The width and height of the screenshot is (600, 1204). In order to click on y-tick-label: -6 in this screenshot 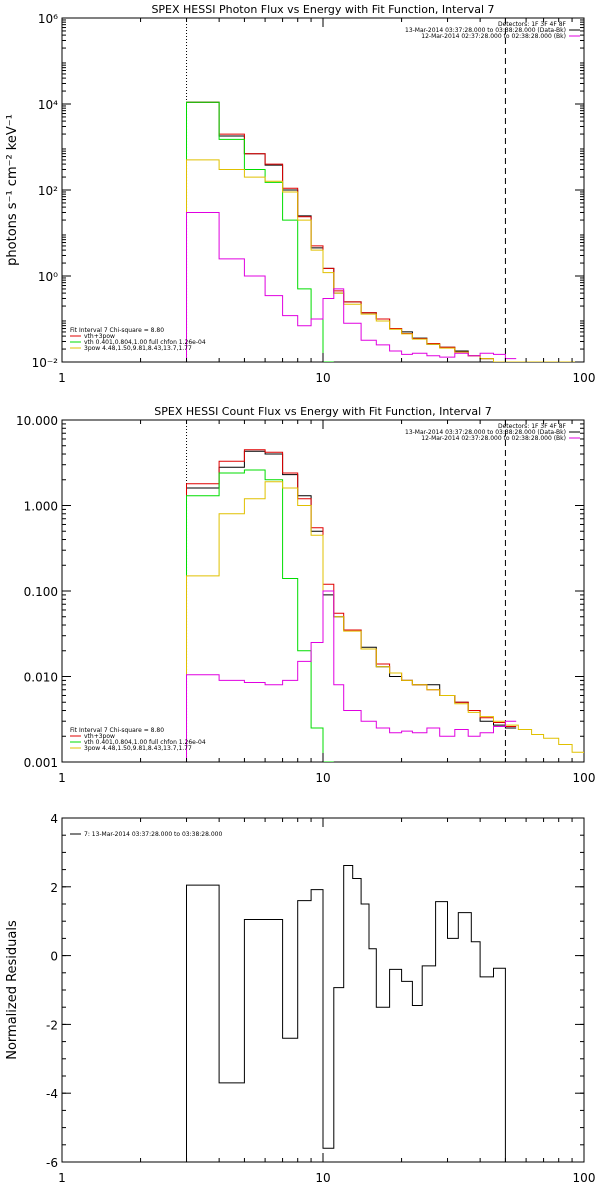, I will do `click(52, 1163)`.